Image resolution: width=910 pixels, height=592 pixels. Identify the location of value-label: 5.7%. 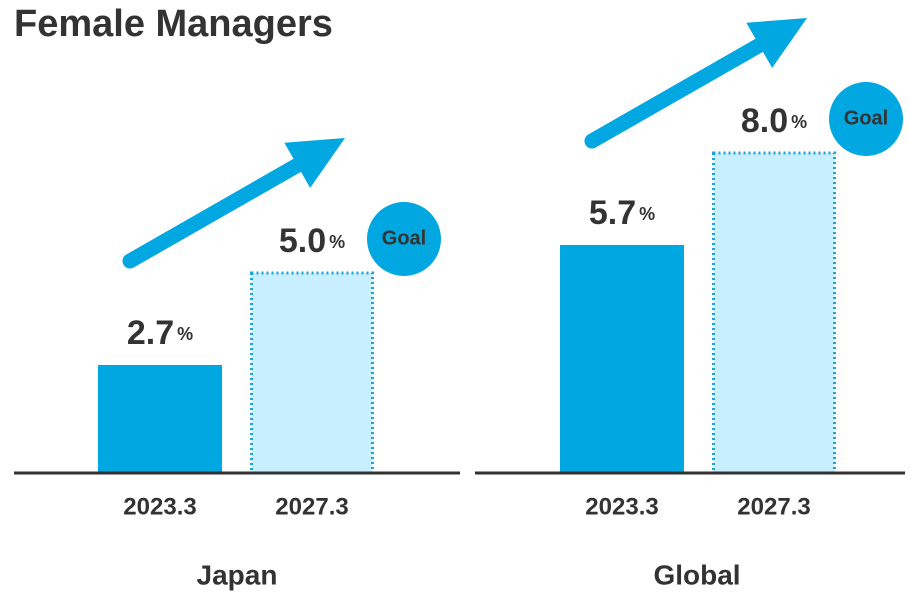
(622, 213).